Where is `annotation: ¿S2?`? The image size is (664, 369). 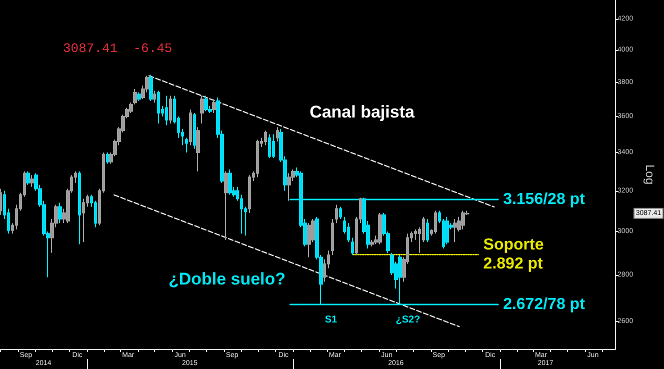 annotation: ¿S2? is located at coordinates (408, 320).